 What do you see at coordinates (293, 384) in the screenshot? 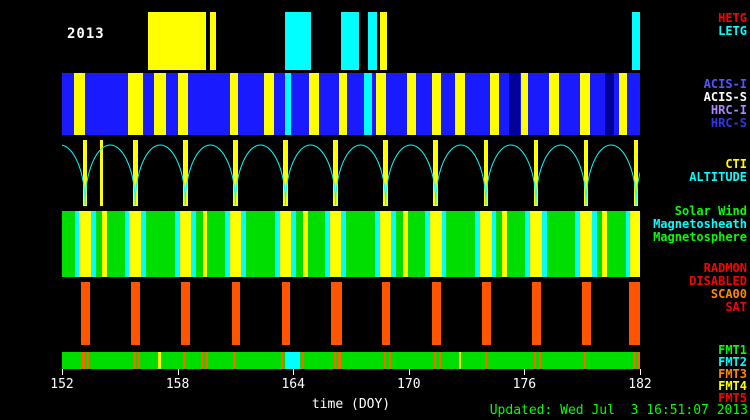
I see `tick-label: 164` at bounding box center [293, 384].